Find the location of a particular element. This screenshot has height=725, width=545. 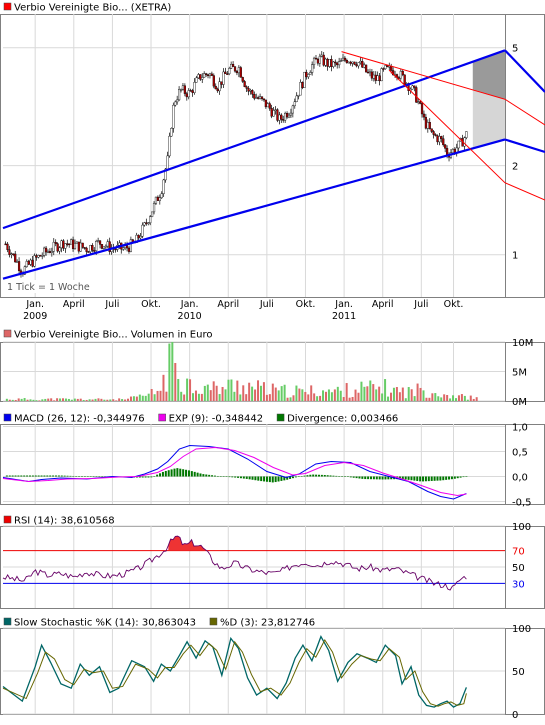

resistance-line is located at coordinates (446, 126).